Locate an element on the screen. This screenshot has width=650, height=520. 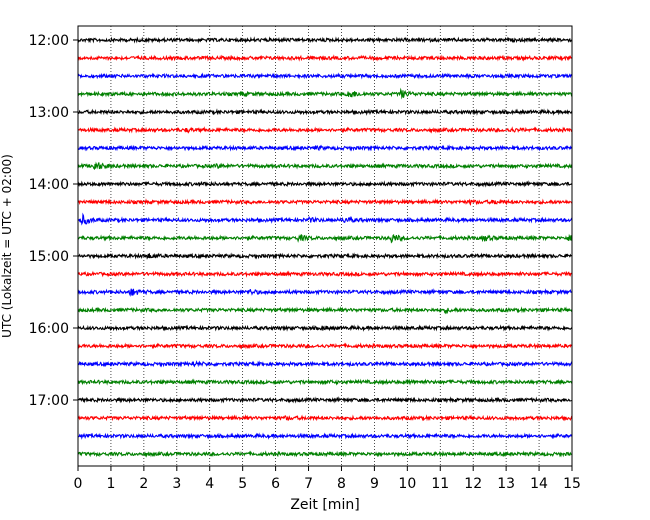
x-tick-label: 2 is located at coordinates (143, 484).